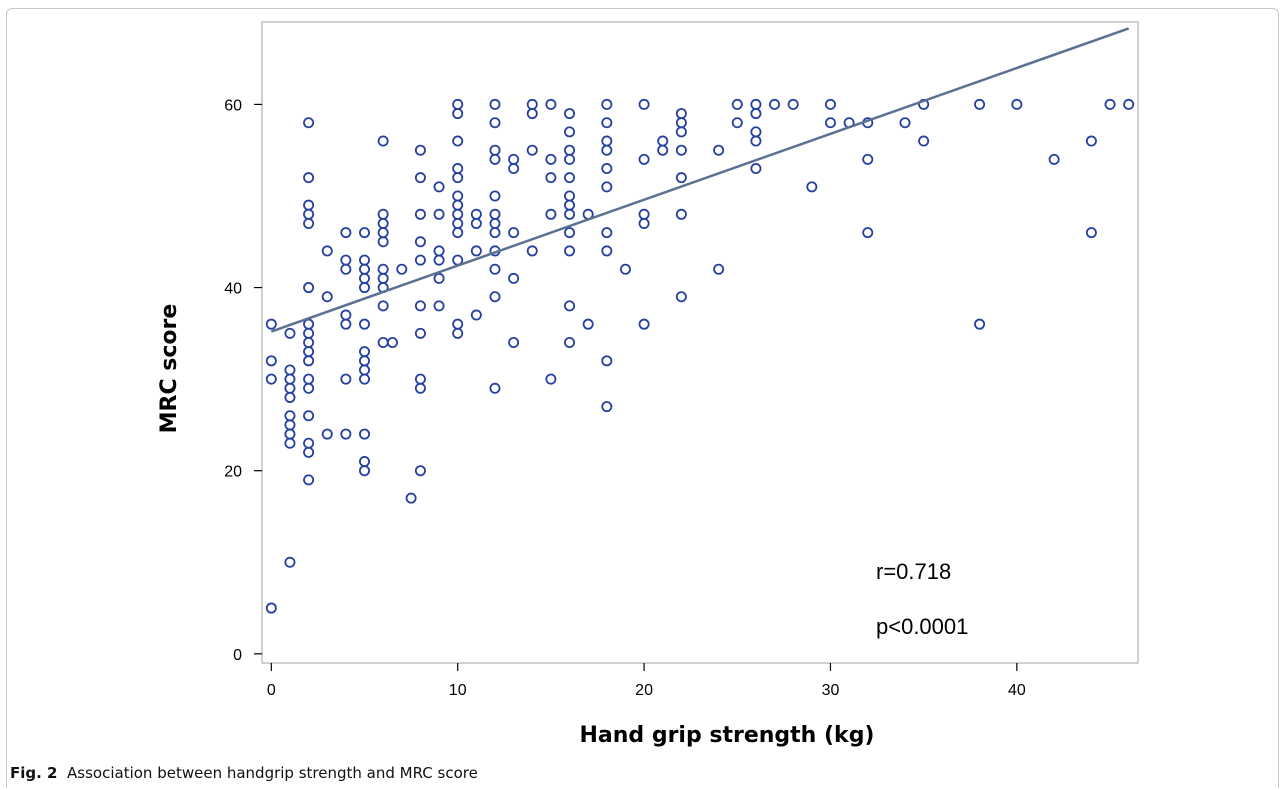 Image resolution: width=1285 pixels, height=790 pixels. I want to click on y-tick-label: 20, so click(233, 472).